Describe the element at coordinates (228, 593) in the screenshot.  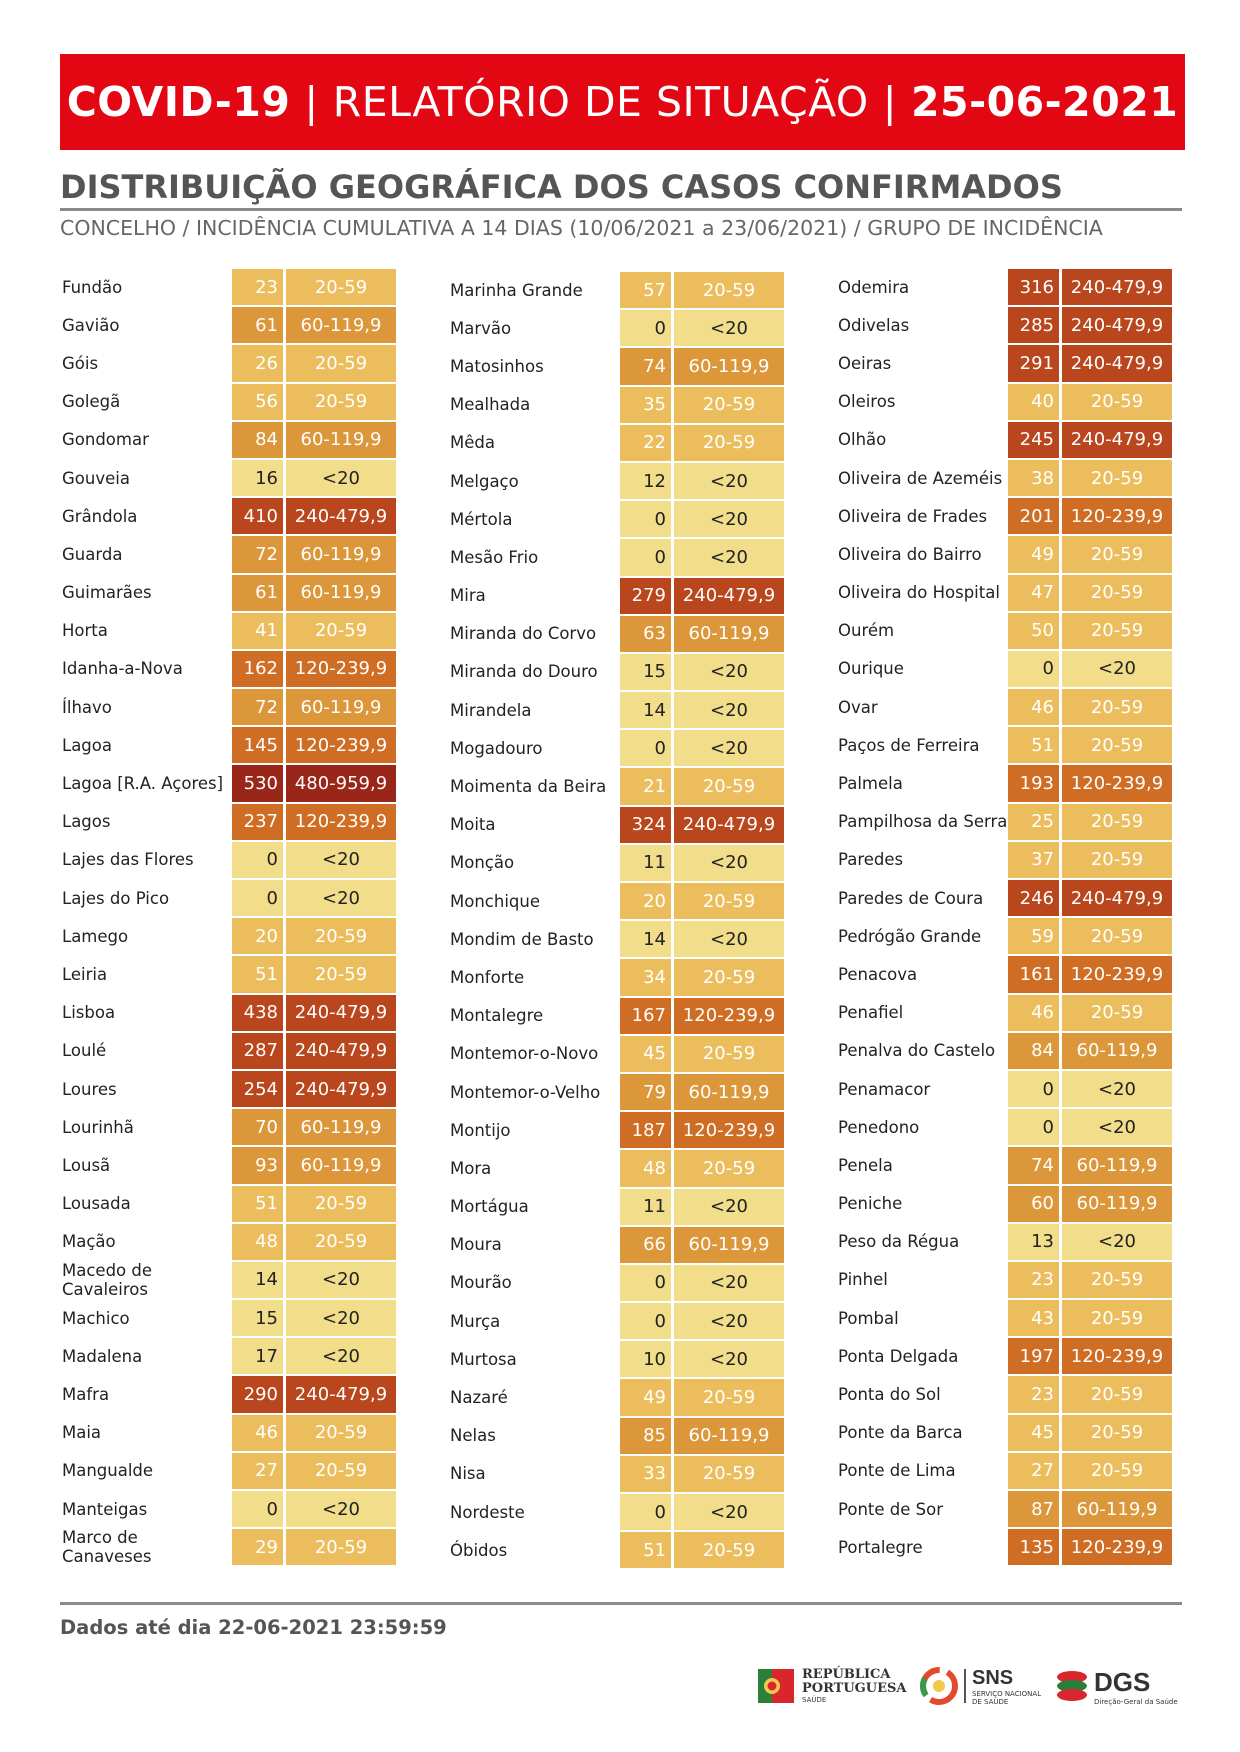
I see `table-row: Guimarães 61 60-119,9` at that location.